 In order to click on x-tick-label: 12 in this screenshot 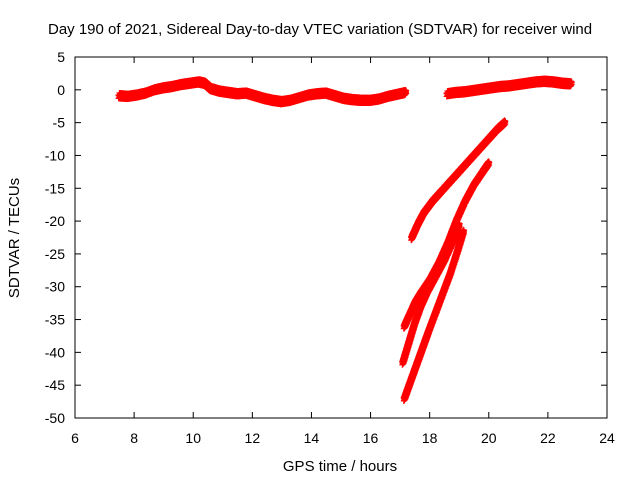, I will do `click(253, 438)`.